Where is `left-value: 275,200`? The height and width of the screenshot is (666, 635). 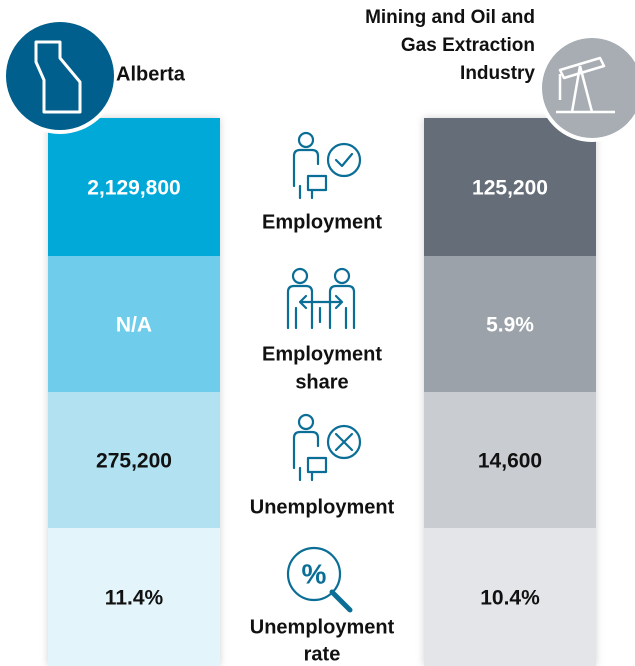 left-value: 275,200 is located at coordinates (134, 461).